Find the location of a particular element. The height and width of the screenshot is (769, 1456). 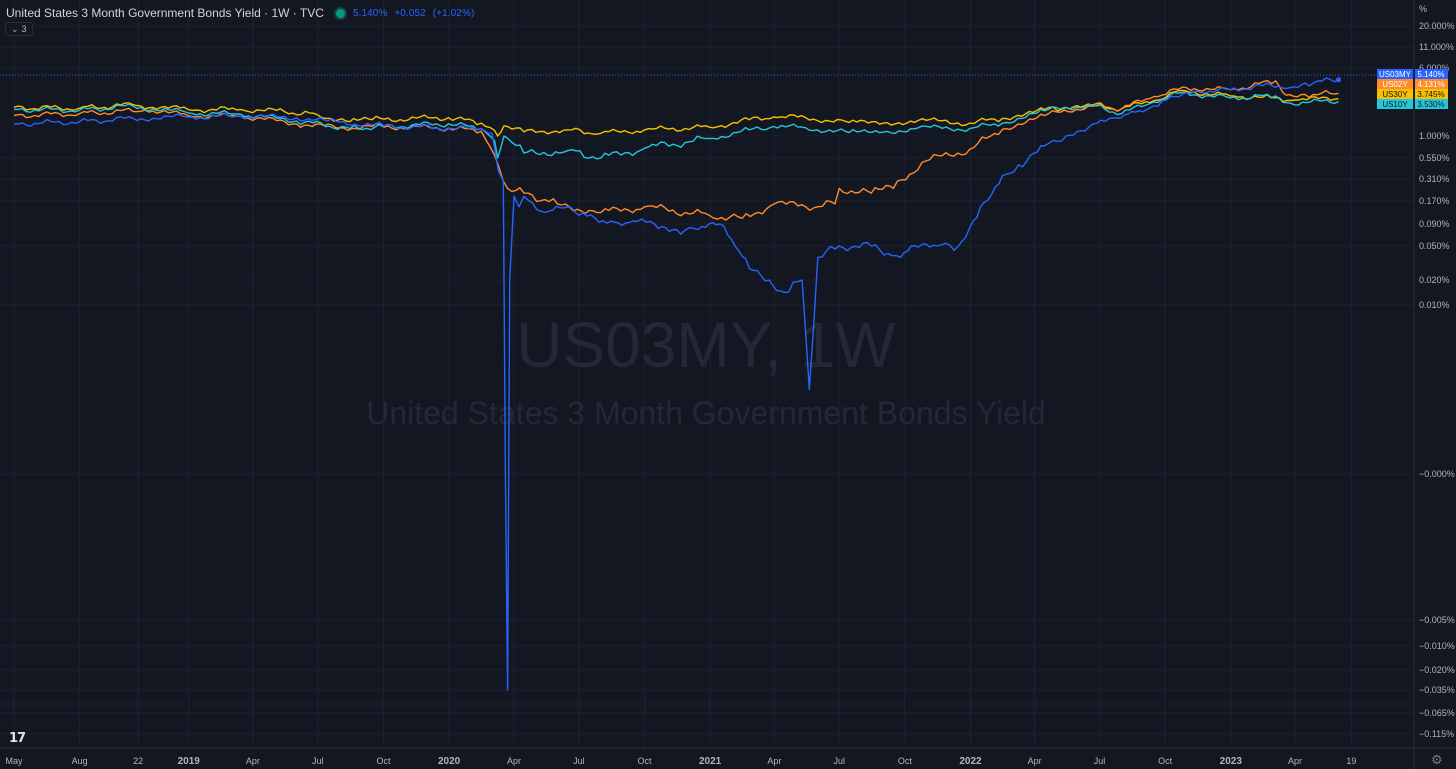

change-percent: (+1.02%) is located at coordinates (453, 13).